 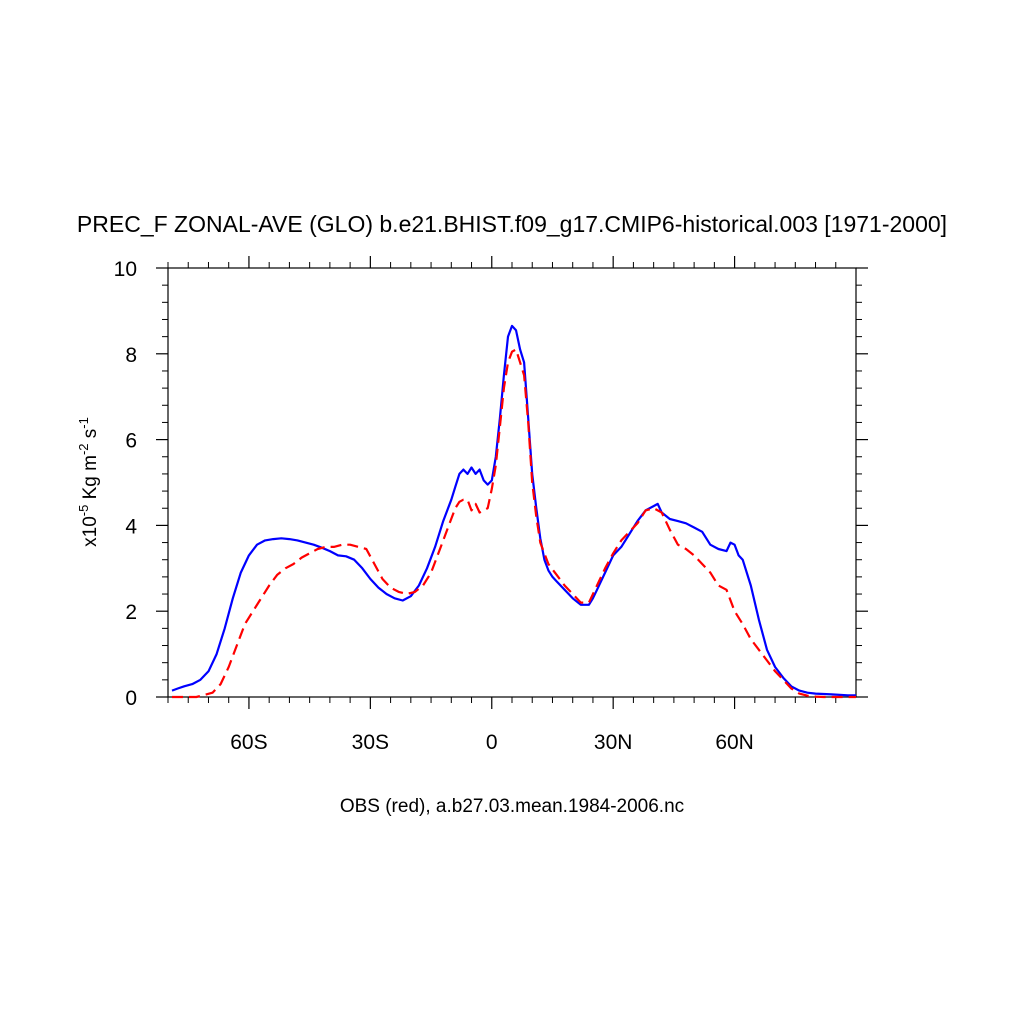 I want to click on y-tick-label: 4, so click(x=131, y=526).